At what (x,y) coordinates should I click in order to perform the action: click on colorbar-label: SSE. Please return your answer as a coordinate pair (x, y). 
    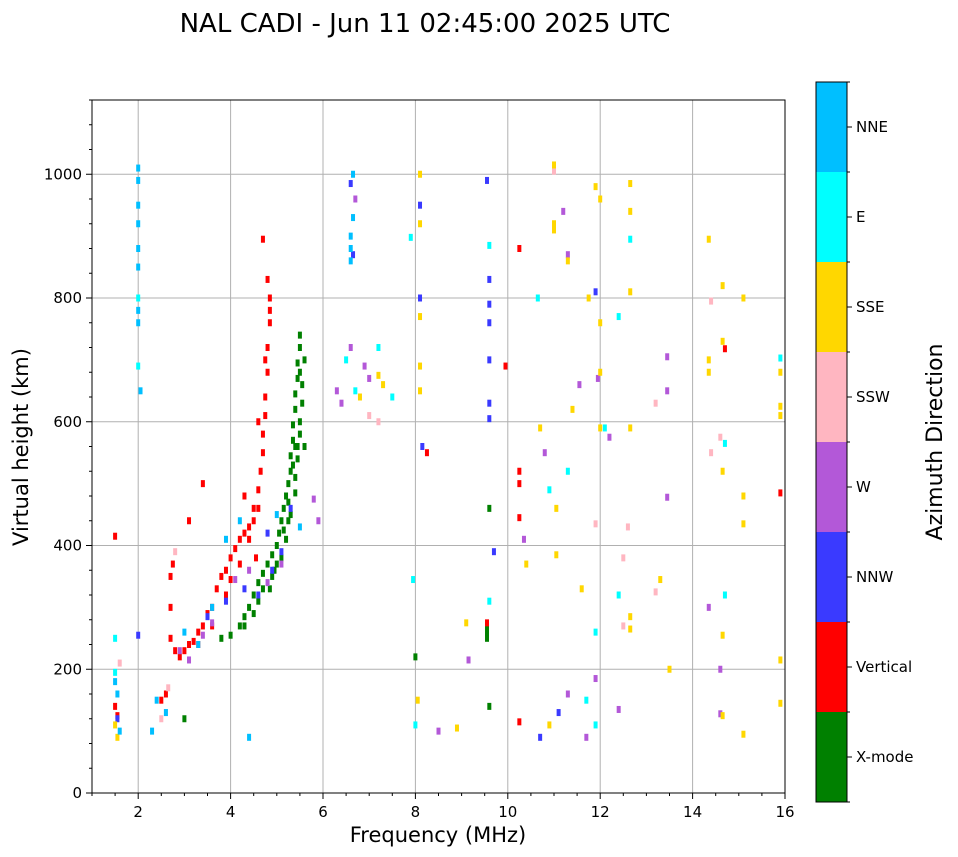
    Looking at the image, I should click on (870, 307).